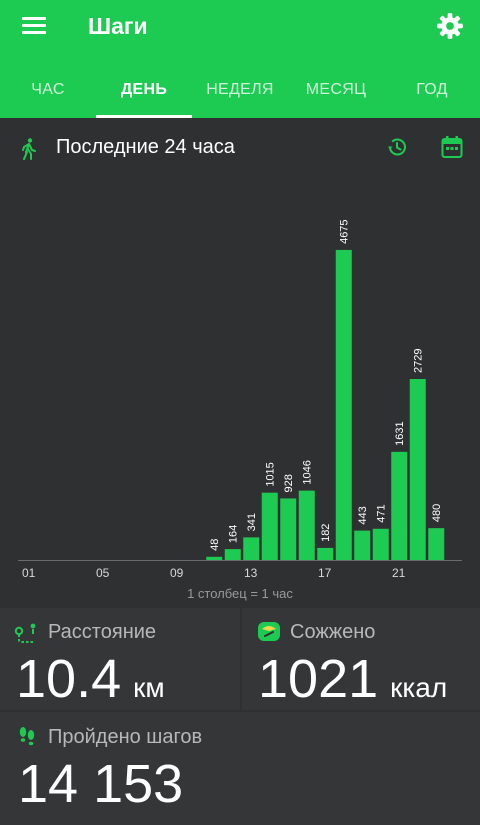 This screenshot has width=480, height=825. Describe the element at coordinates (25, 633) in the screenshot. I see `route-icon` at that location.